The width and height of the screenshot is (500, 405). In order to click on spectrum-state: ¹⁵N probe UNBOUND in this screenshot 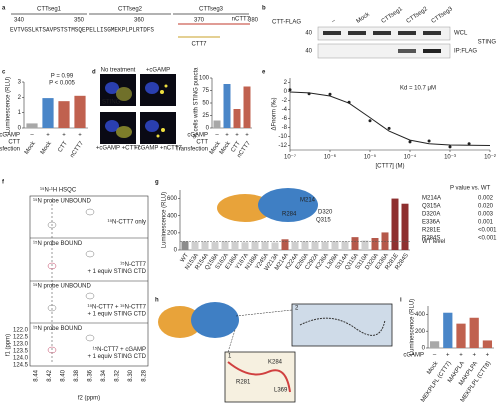, I will do `click(62, 201)`.